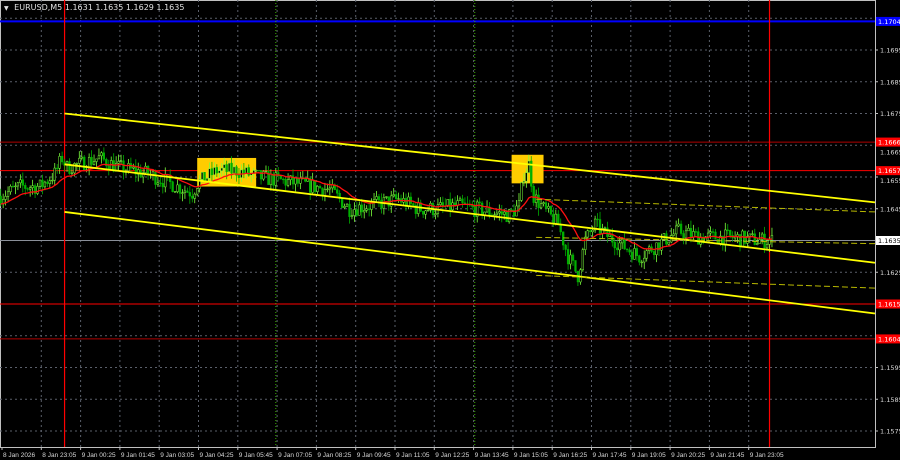 The image size is (900, 460). What do you see at coordinates (890, 114) in the screenshot?
I see `price-label: 1.1675` at bounding box center [890, 114].